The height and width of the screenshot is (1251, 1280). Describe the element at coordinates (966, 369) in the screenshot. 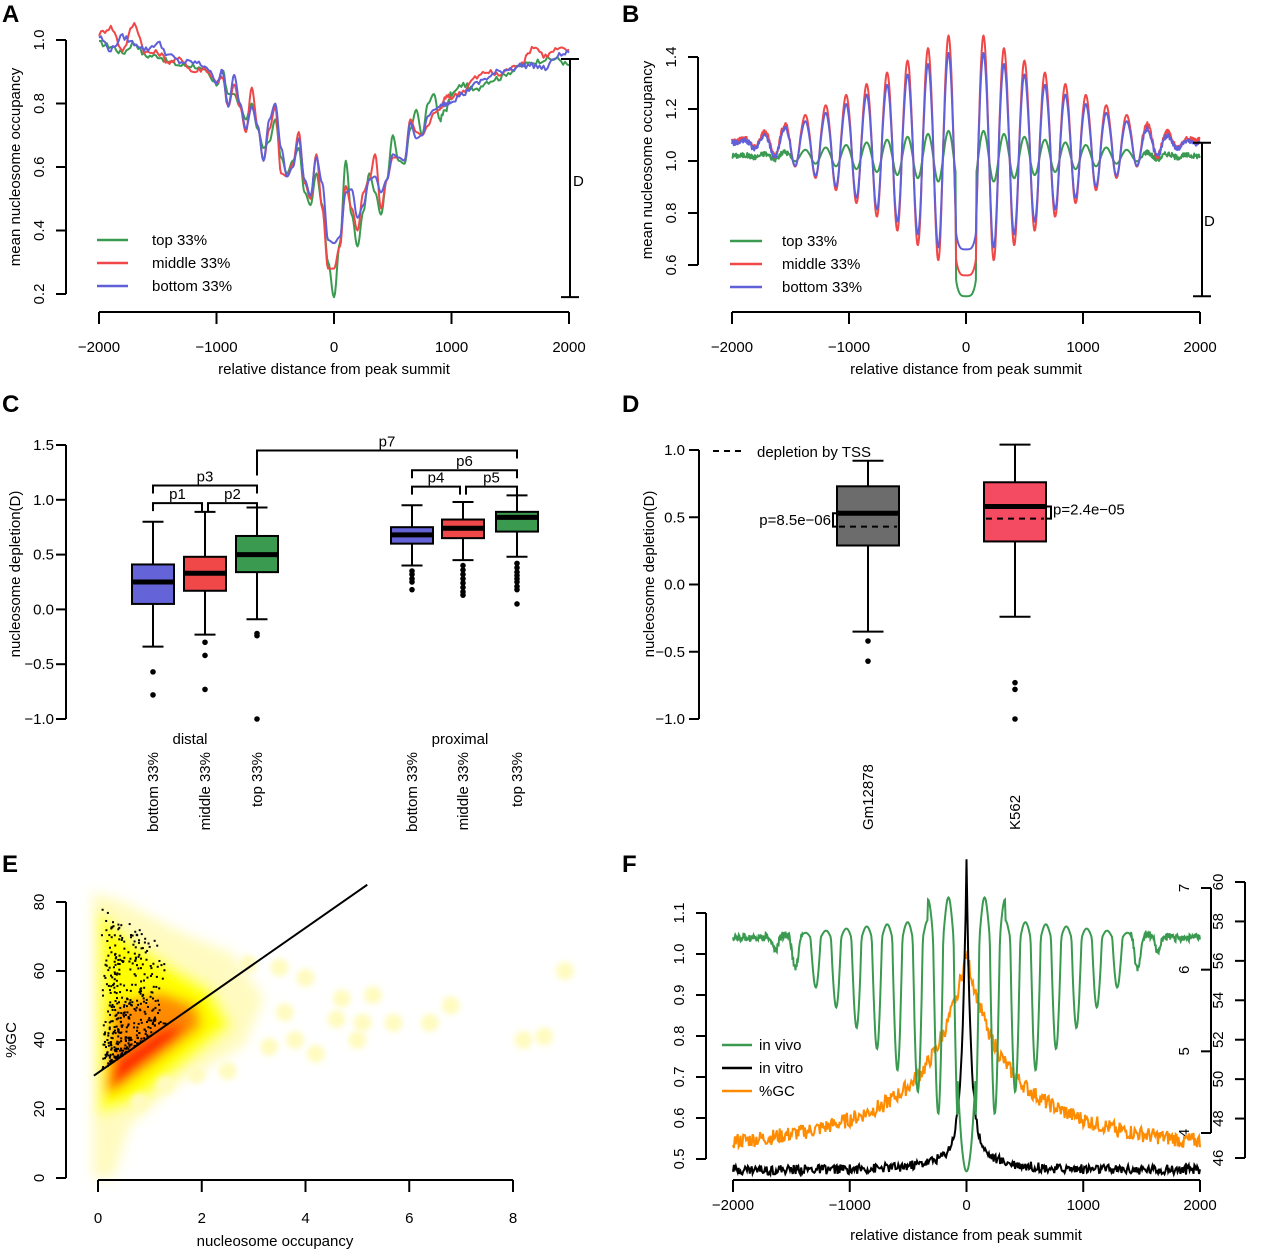

I see `panel-b-x-axis-title: relative distance from peak summit` at that location.